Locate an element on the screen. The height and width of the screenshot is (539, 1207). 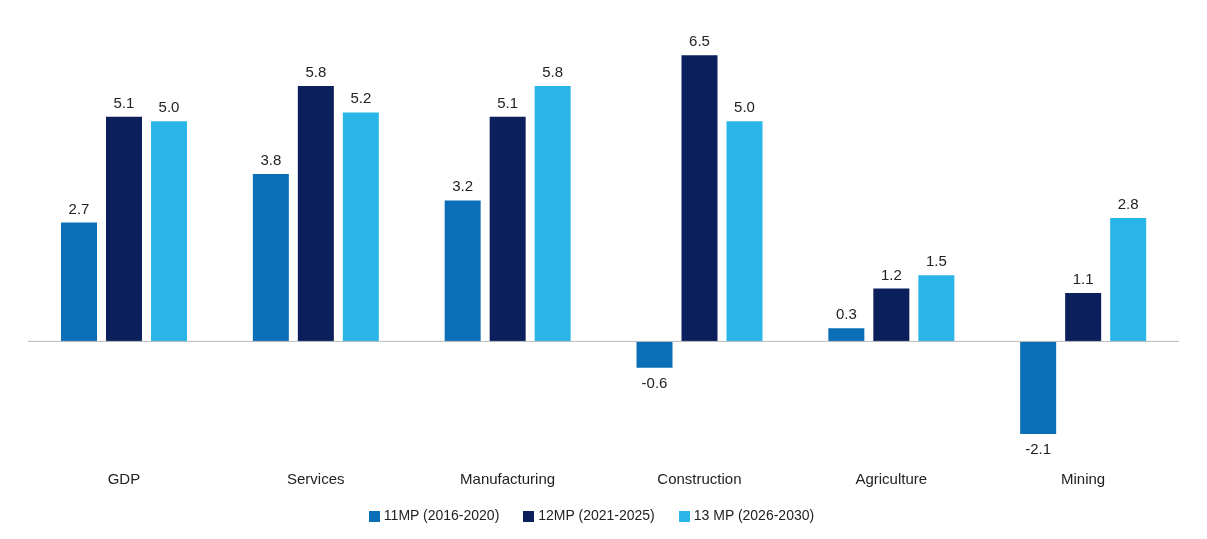
data-label: 5.2 is located at coordinates (361, 98).